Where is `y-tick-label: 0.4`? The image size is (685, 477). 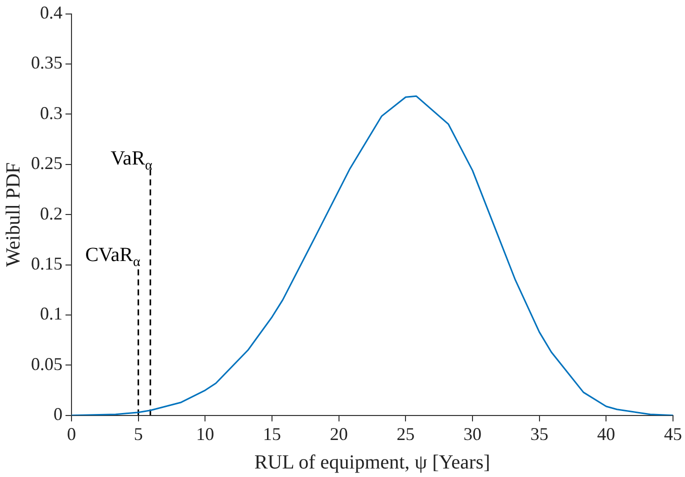 y-tick-label: 0.4 is located at coordinates (51, 12).